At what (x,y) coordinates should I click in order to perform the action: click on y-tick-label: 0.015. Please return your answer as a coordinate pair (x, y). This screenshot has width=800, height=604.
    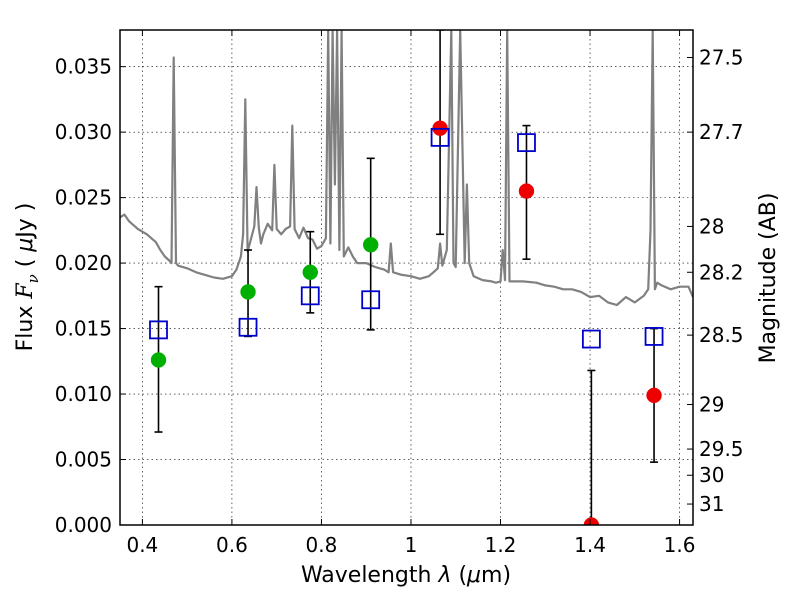
    Looking at the image, I should click on (83, 329).